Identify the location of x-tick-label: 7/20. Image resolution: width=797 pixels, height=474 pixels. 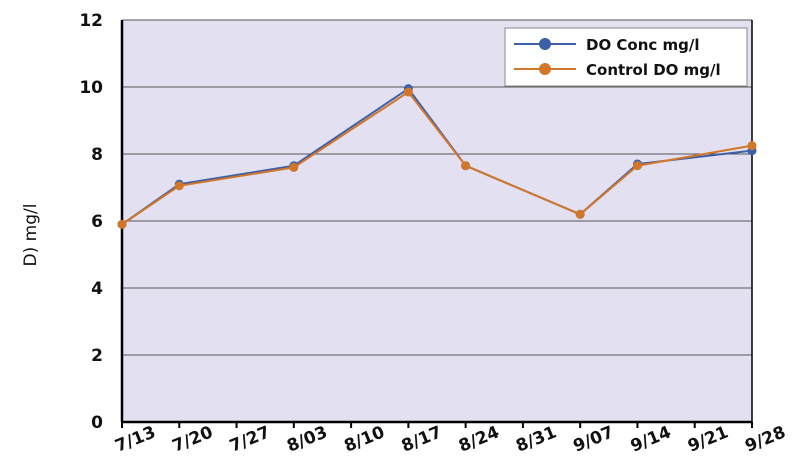
(193, 439).